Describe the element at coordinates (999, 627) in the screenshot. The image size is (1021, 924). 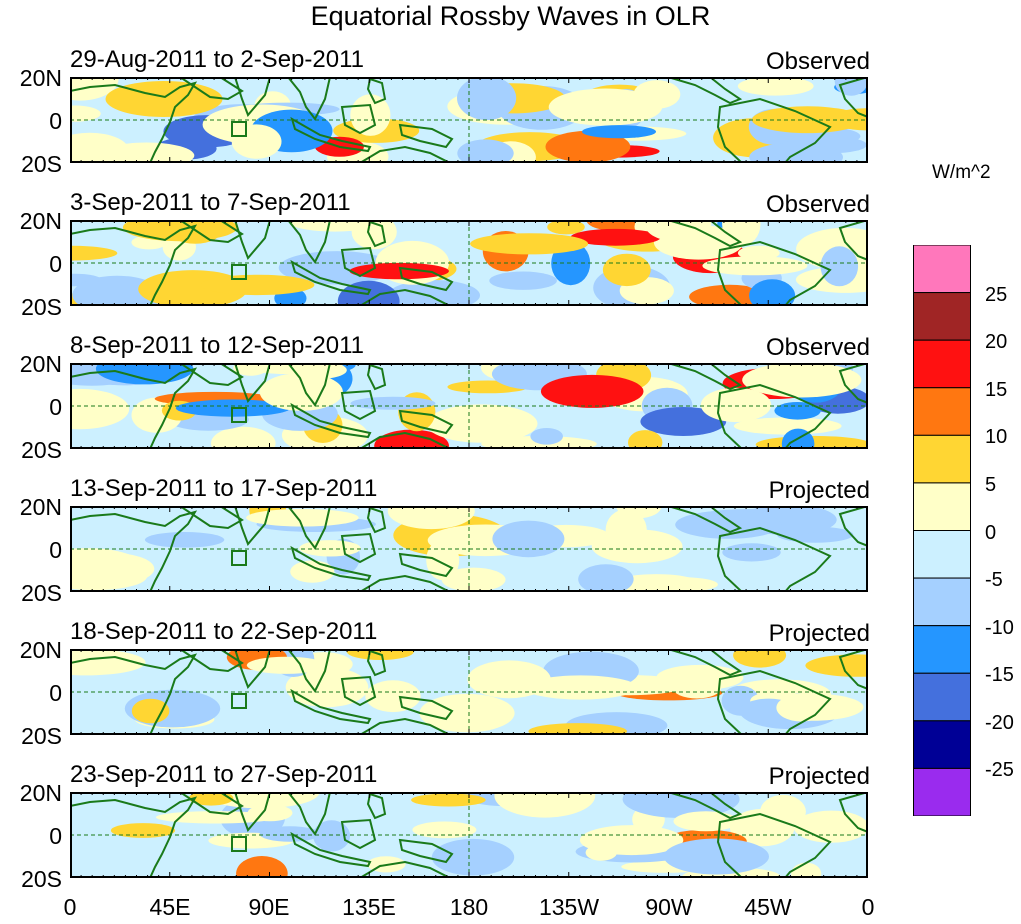
I see `colorbar-tick-label: -10` at that location.